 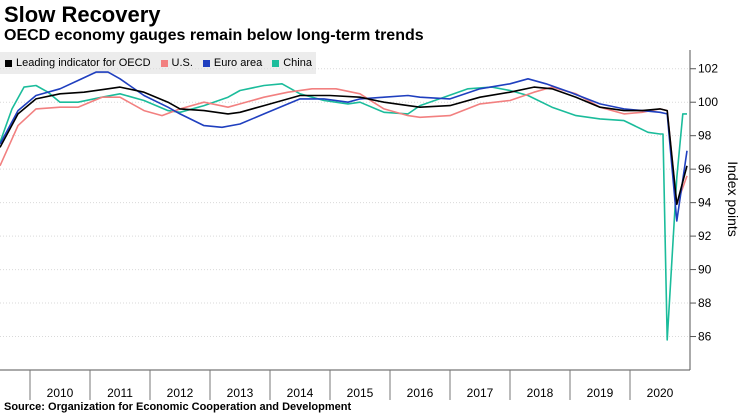 What do you see at coordinates (420, 393) in the screenshot?
I see `x-tick-label: 2016` at bounding box center [420, 393].